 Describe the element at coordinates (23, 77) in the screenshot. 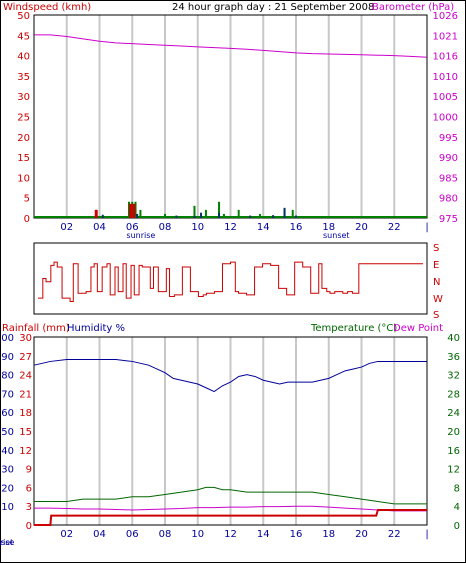

I see `windspeed-tick-label: 35` at that location.